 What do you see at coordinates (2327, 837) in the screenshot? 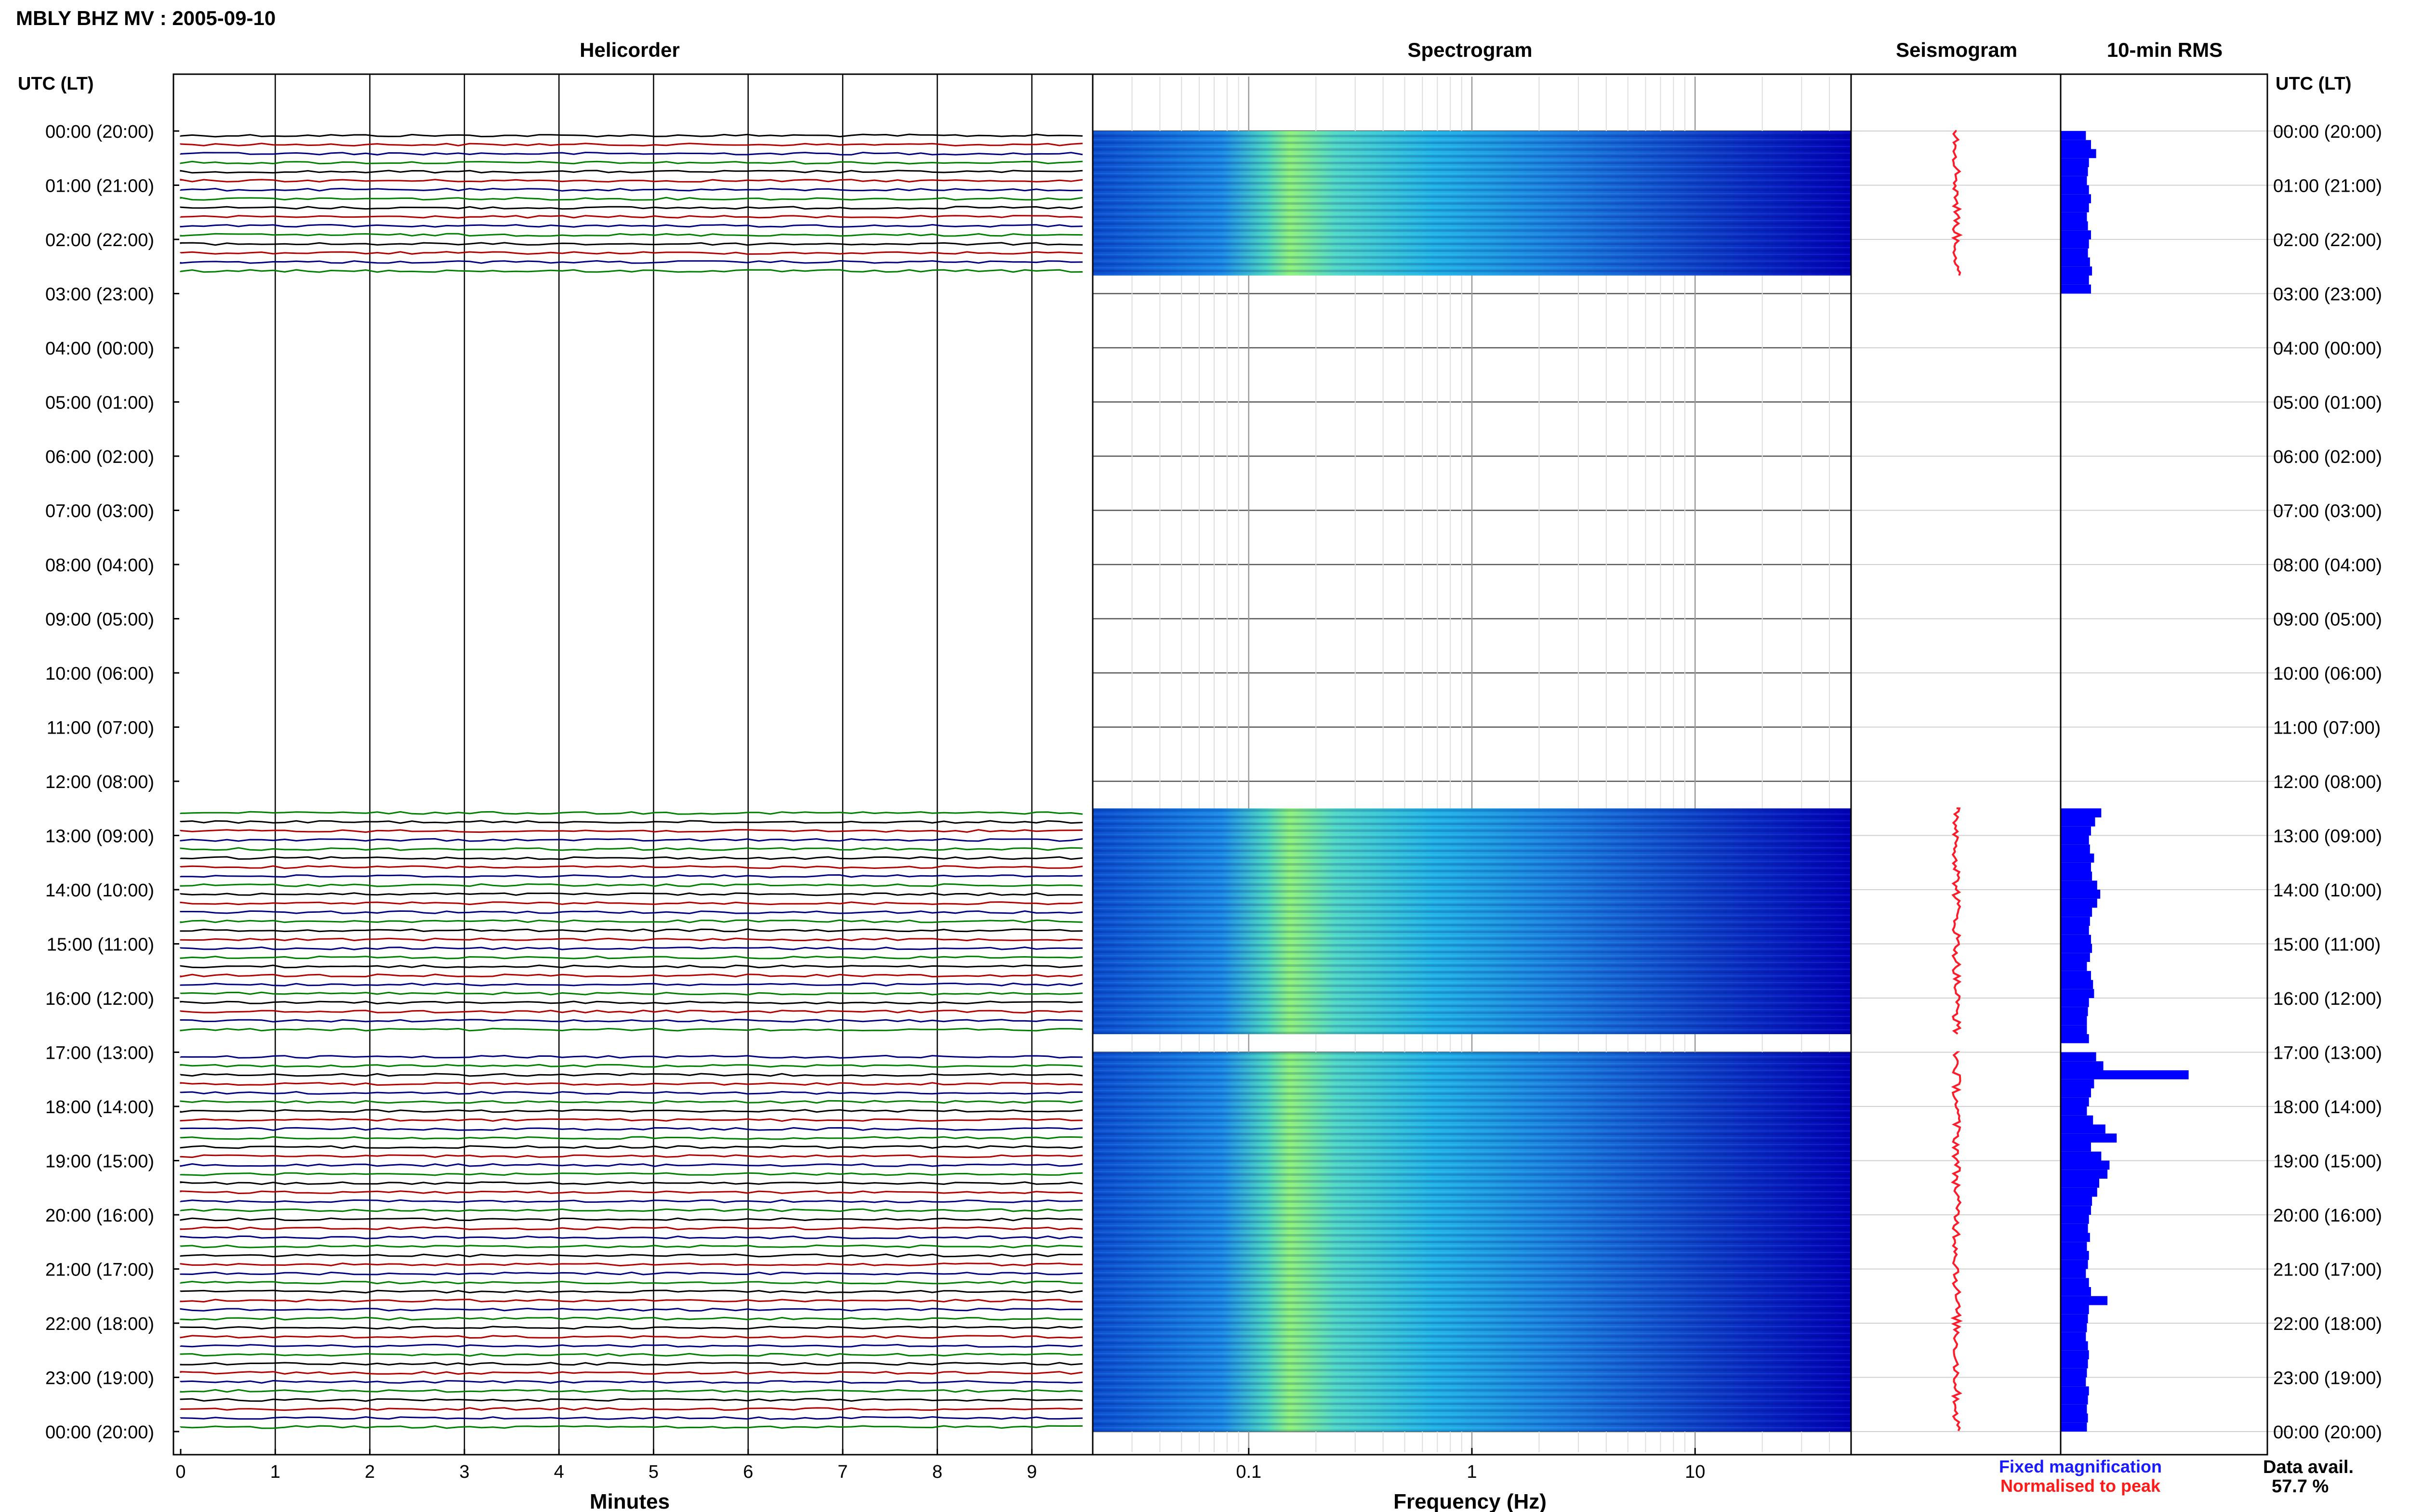
I see `hour-label-right: 13:00 (09:00)` at bounding box center [2327, 837].